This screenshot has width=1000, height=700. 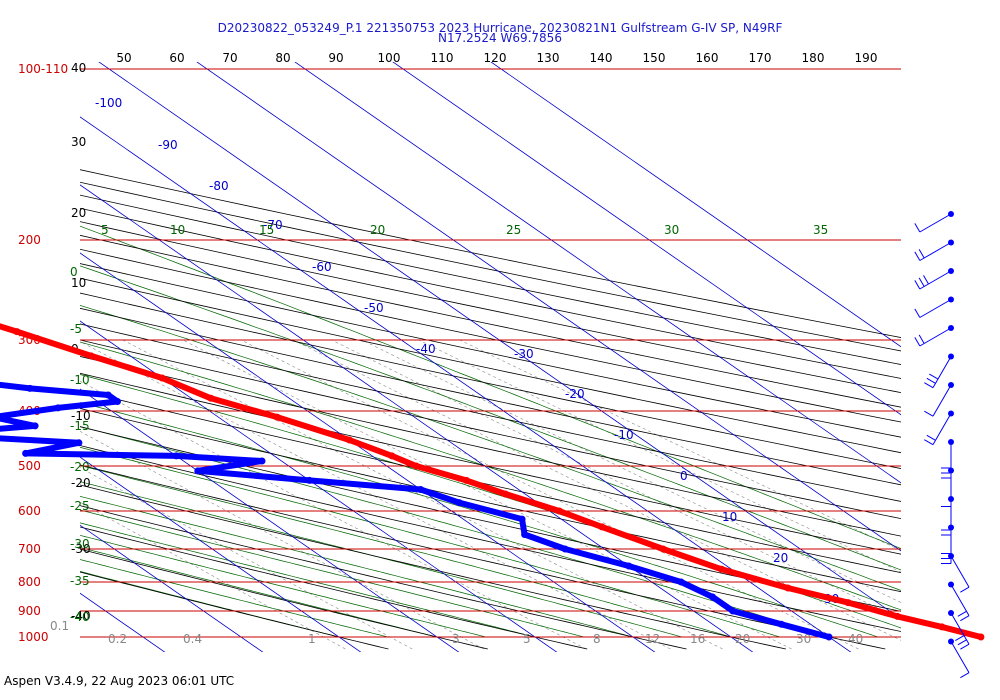 What do you see at coordinates (500, 38) in the screenshot?
I see `chart-title-line2: N17.2524 W69.7856` at bounding box center [500, 38].